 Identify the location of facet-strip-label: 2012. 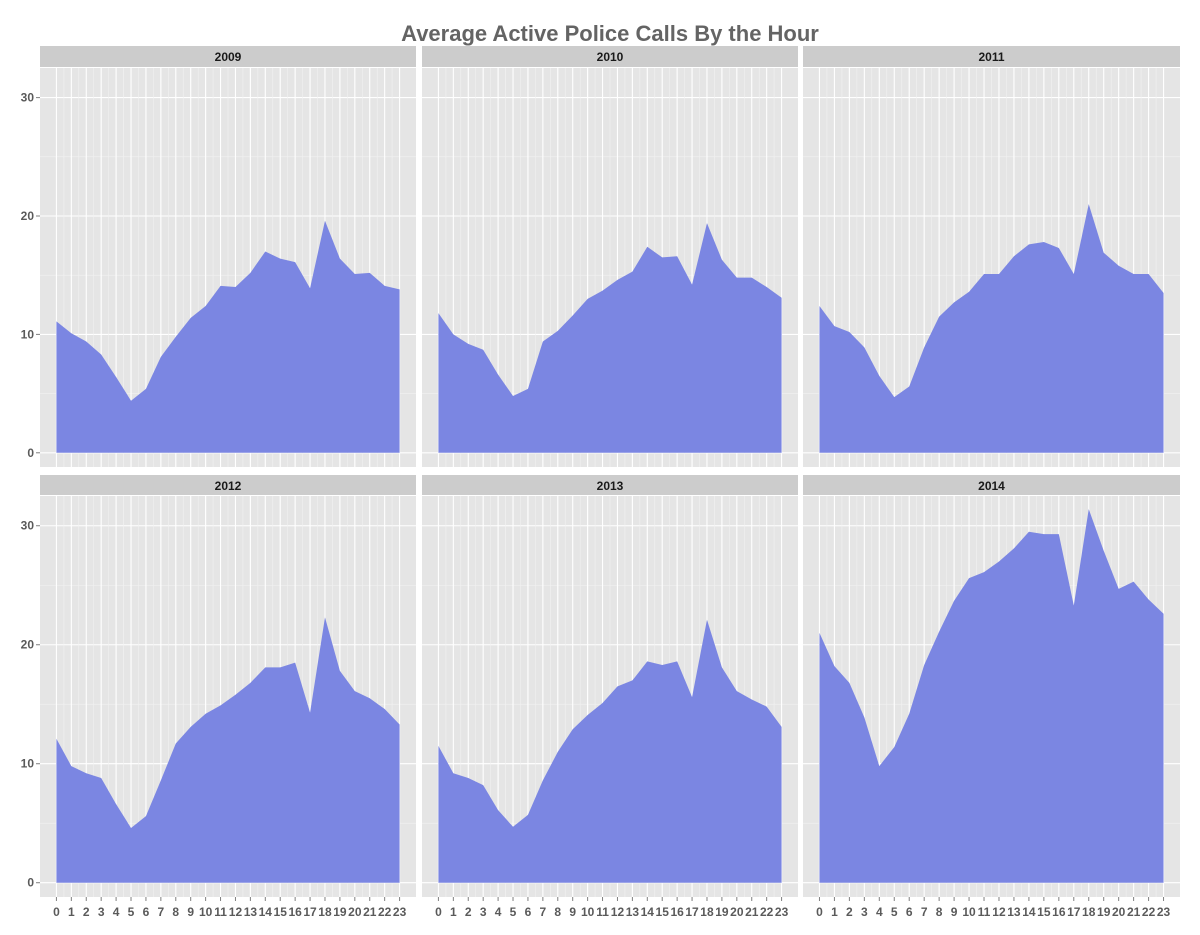
(228, 486).